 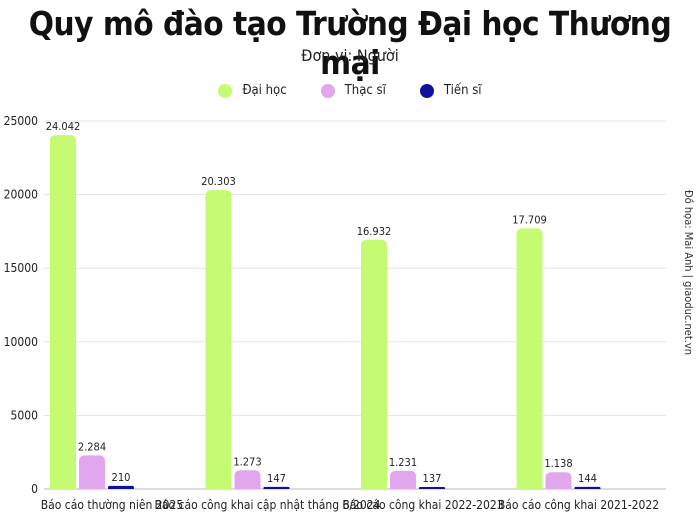 What do you see at coordinates (218, 181) in the screenshot?
I see `data-label: 20.303` at bounding box center [218, 181].